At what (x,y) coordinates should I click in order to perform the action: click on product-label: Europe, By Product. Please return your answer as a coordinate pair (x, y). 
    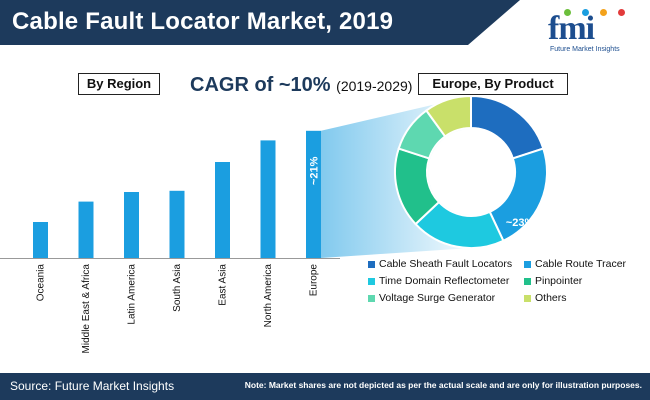
    Looking at the image, I should click on (493, 84).